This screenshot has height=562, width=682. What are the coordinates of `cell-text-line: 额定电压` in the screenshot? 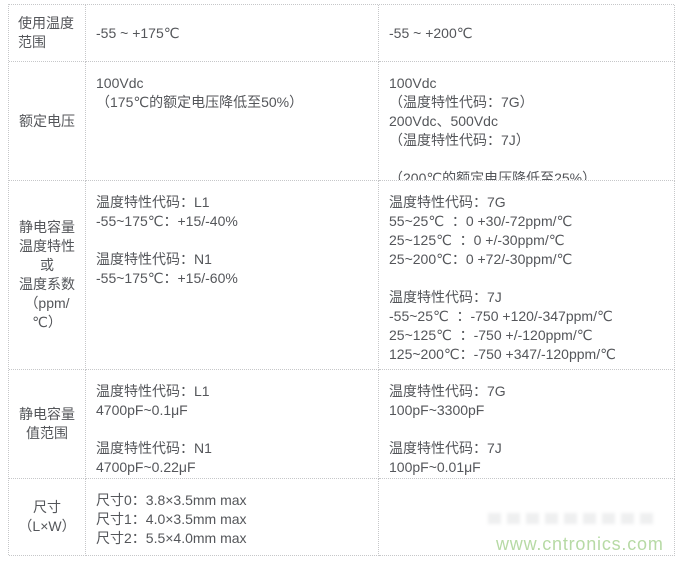 It's located at (47, 120).